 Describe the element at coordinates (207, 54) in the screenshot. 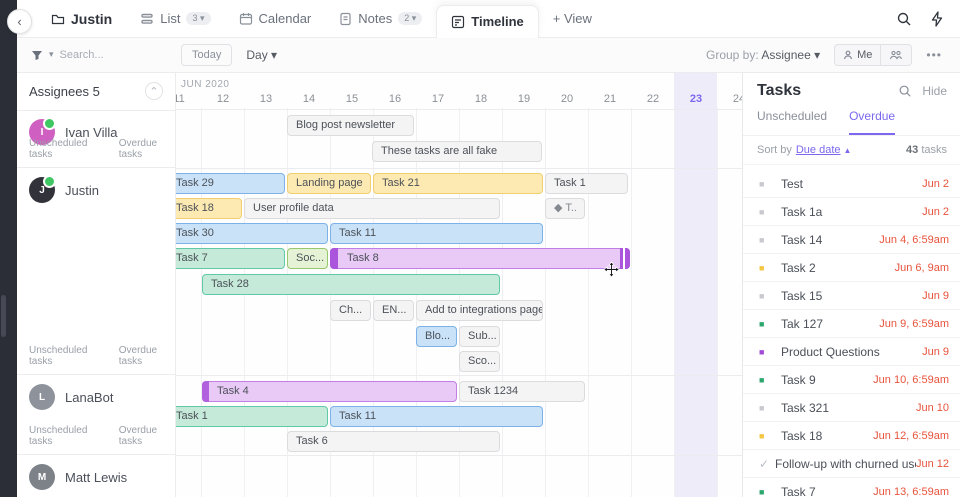

I see `today-button: Today` at that location.